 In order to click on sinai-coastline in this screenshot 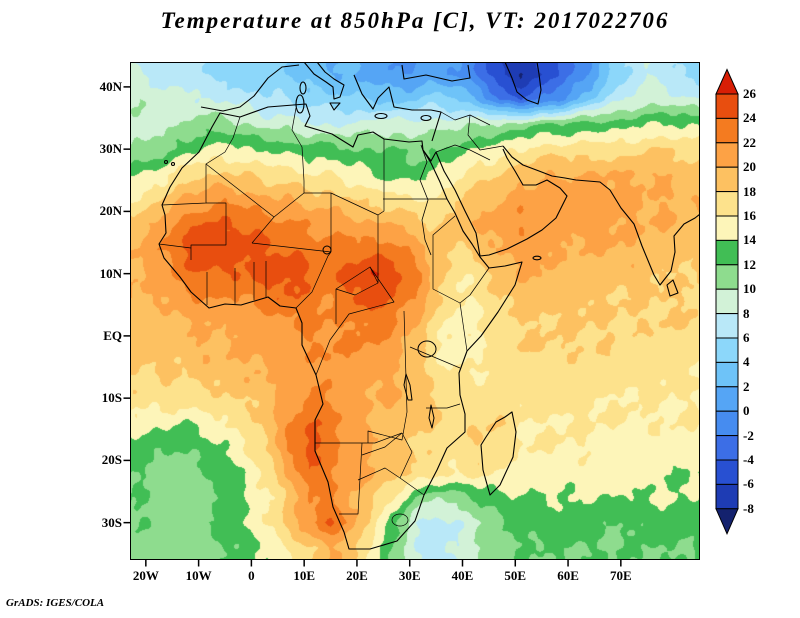, I will do `click(429, 155)`.